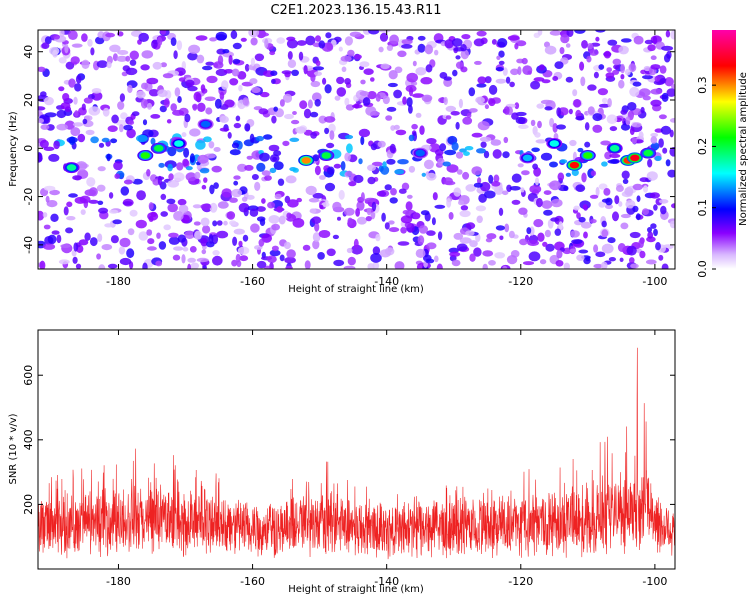  Describe the element at coordinates (355, 10) in the screenshot. I see `chart-title: C2E1.2023.136.15.43.R11` at that location.